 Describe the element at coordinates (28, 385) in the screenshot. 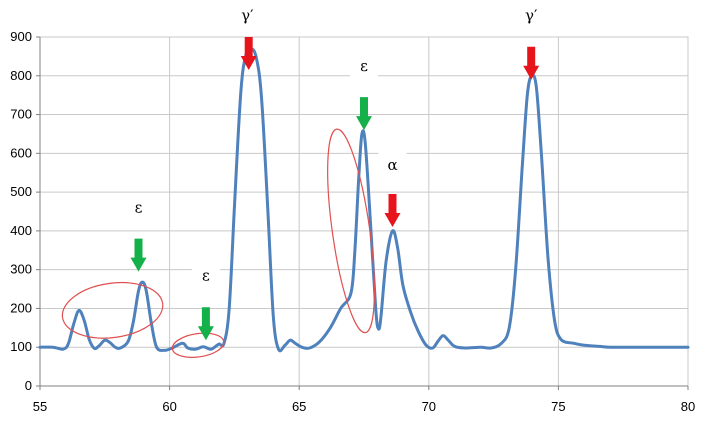

I see `y-tick-label: 0` at that location.